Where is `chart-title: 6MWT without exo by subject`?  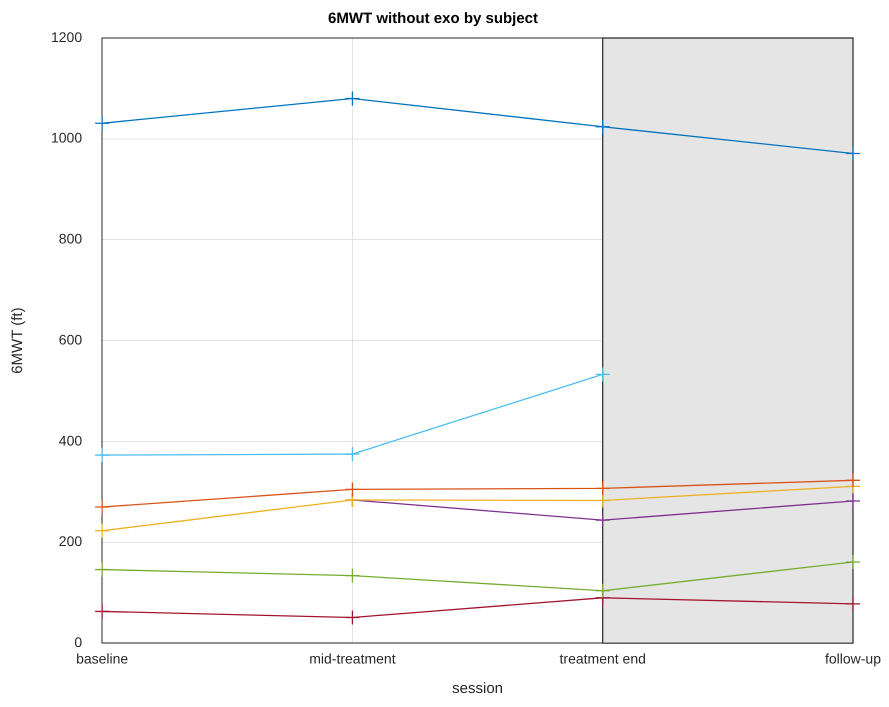
chart-title: 6MWT without exo by subject is located at coordinates (433, 19).